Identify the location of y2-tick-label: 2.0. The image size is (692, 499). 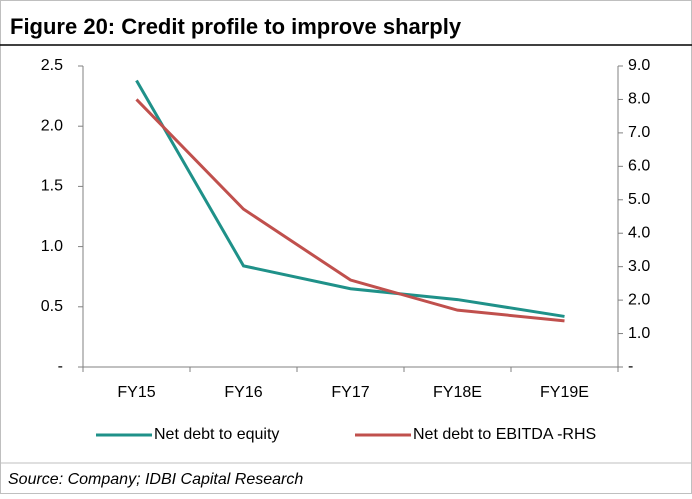
(639, 299).